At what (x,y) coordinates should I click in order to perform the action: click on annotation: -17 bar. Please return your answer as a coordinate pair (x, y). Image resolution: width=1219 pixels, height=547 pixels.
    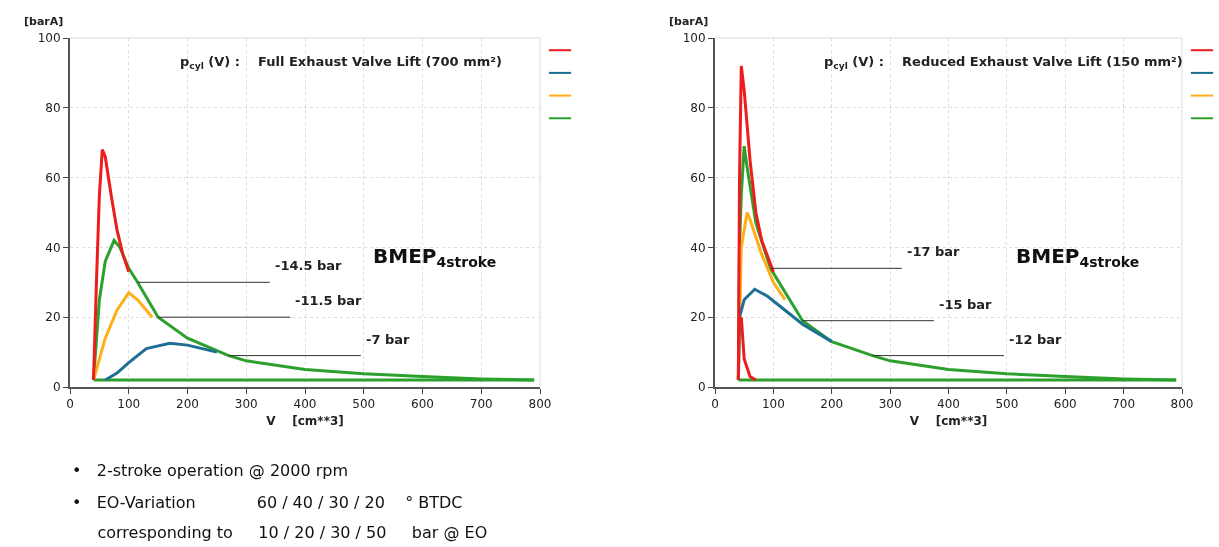
    Looking at the image, I should click on (934, 251).